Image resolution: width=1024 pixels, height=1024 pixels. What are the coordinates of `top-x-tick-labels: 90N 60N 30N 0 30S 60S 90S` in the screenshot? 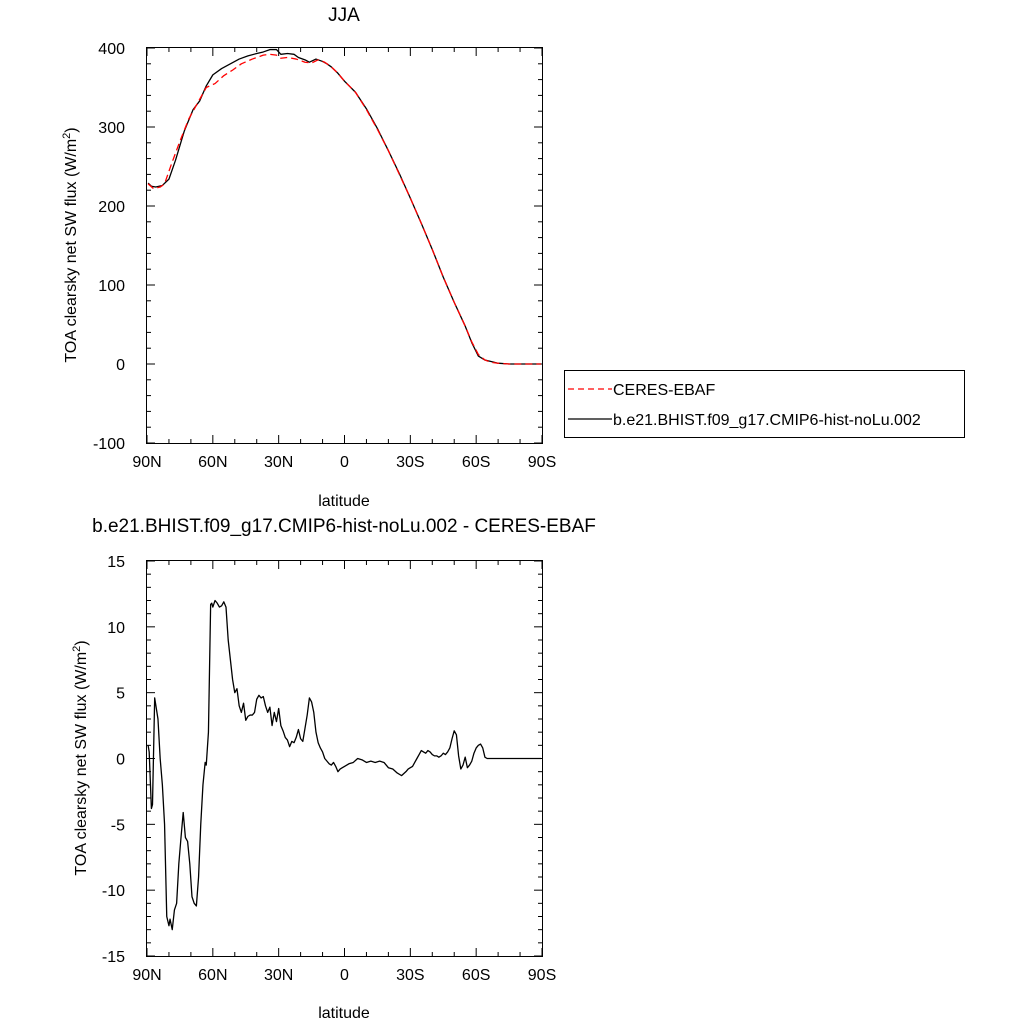 It's located at (344, 462).